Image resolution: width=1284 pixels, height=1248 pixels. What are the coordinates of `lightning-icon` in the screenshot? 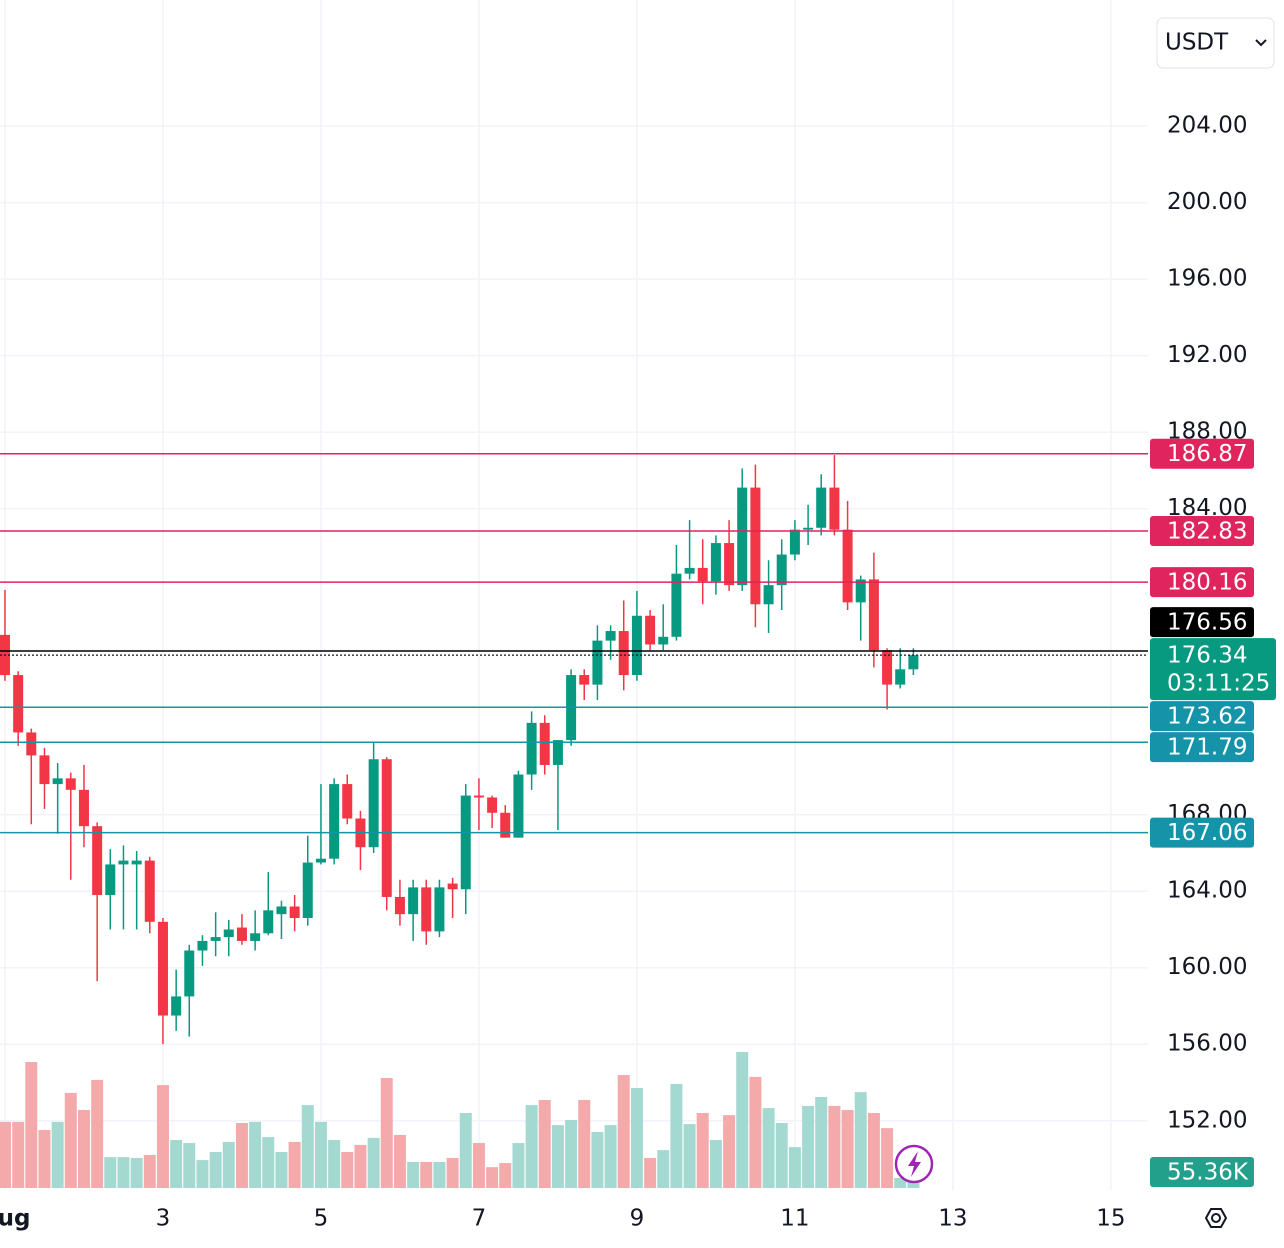 It's located at (914, 1164).